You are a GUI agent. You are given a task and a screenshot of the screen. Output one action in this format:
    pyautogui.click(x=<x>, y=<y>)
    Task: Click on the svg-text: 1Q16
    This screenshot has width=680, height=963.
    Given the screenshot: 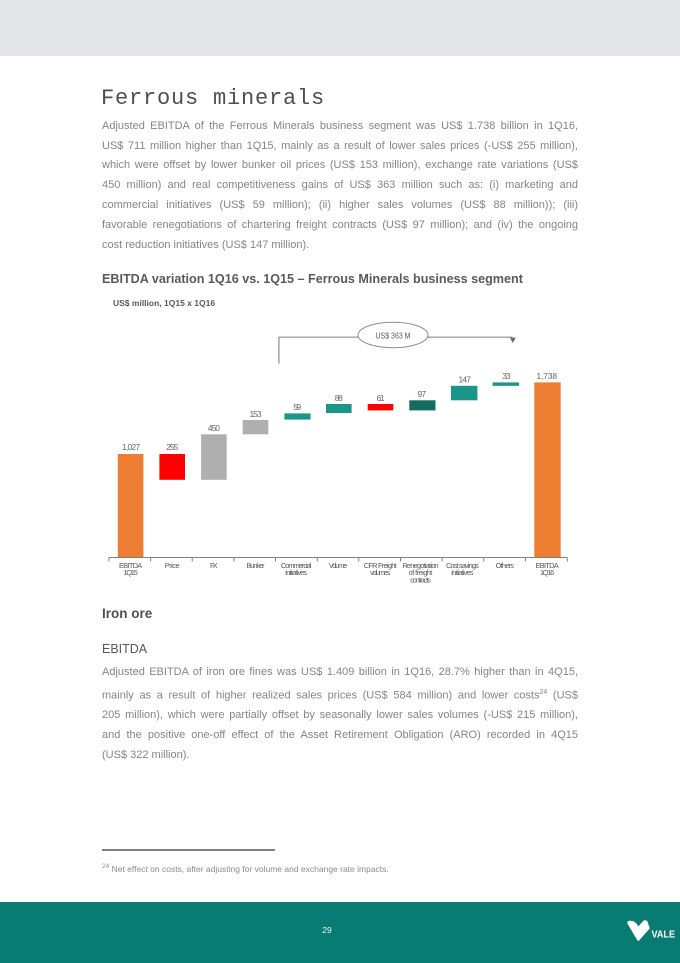 What is the action you would take?
    pyautogui.click(x=547, y=572)
    